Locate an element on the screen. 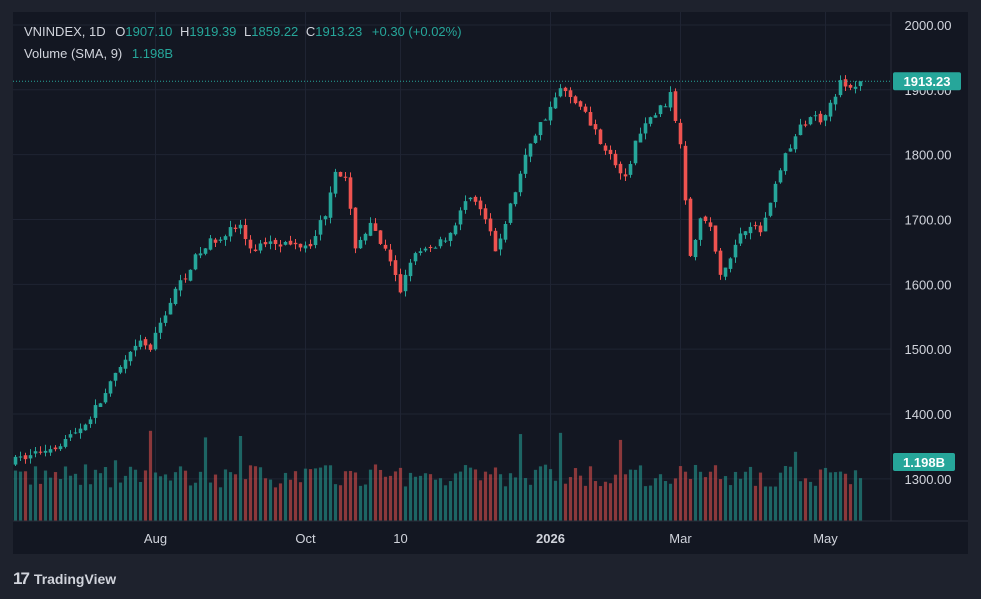 This screenshot has width=981, height=599. legend-close: 1913.23 is located at coordinates (339, 31).